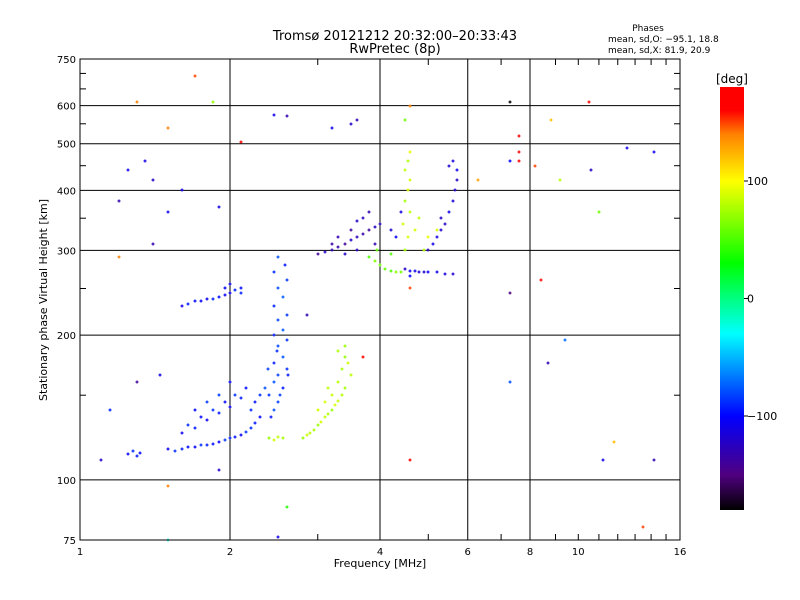 Image resolution: width=800 pixels, height=600 pixels. I want to click on x-tick-label: 8, so click(530, 552).